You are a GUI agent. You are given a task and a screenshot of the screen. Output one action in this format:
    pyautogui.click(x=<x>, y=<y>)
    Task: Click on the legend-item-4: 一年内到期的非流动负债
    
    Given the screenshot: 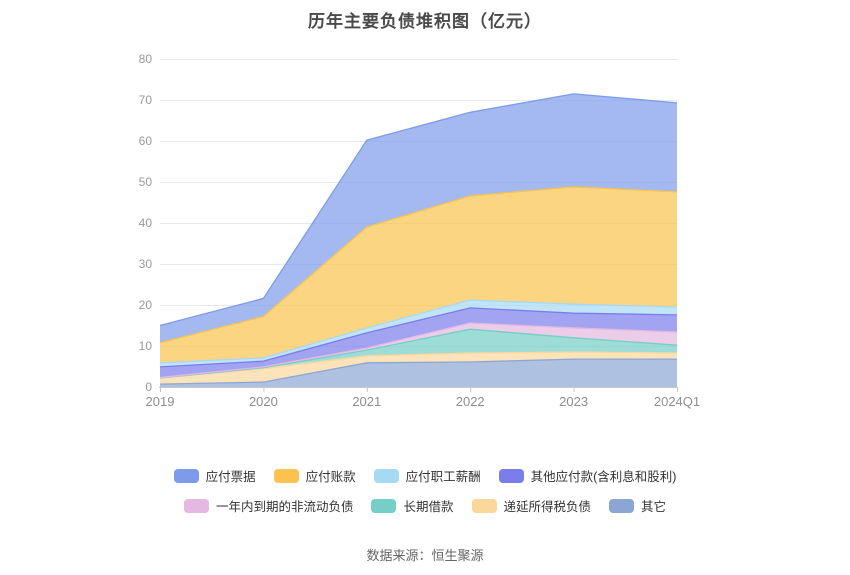 What is the action you would take?
    pyautogui.click(x=268, y=505)
    